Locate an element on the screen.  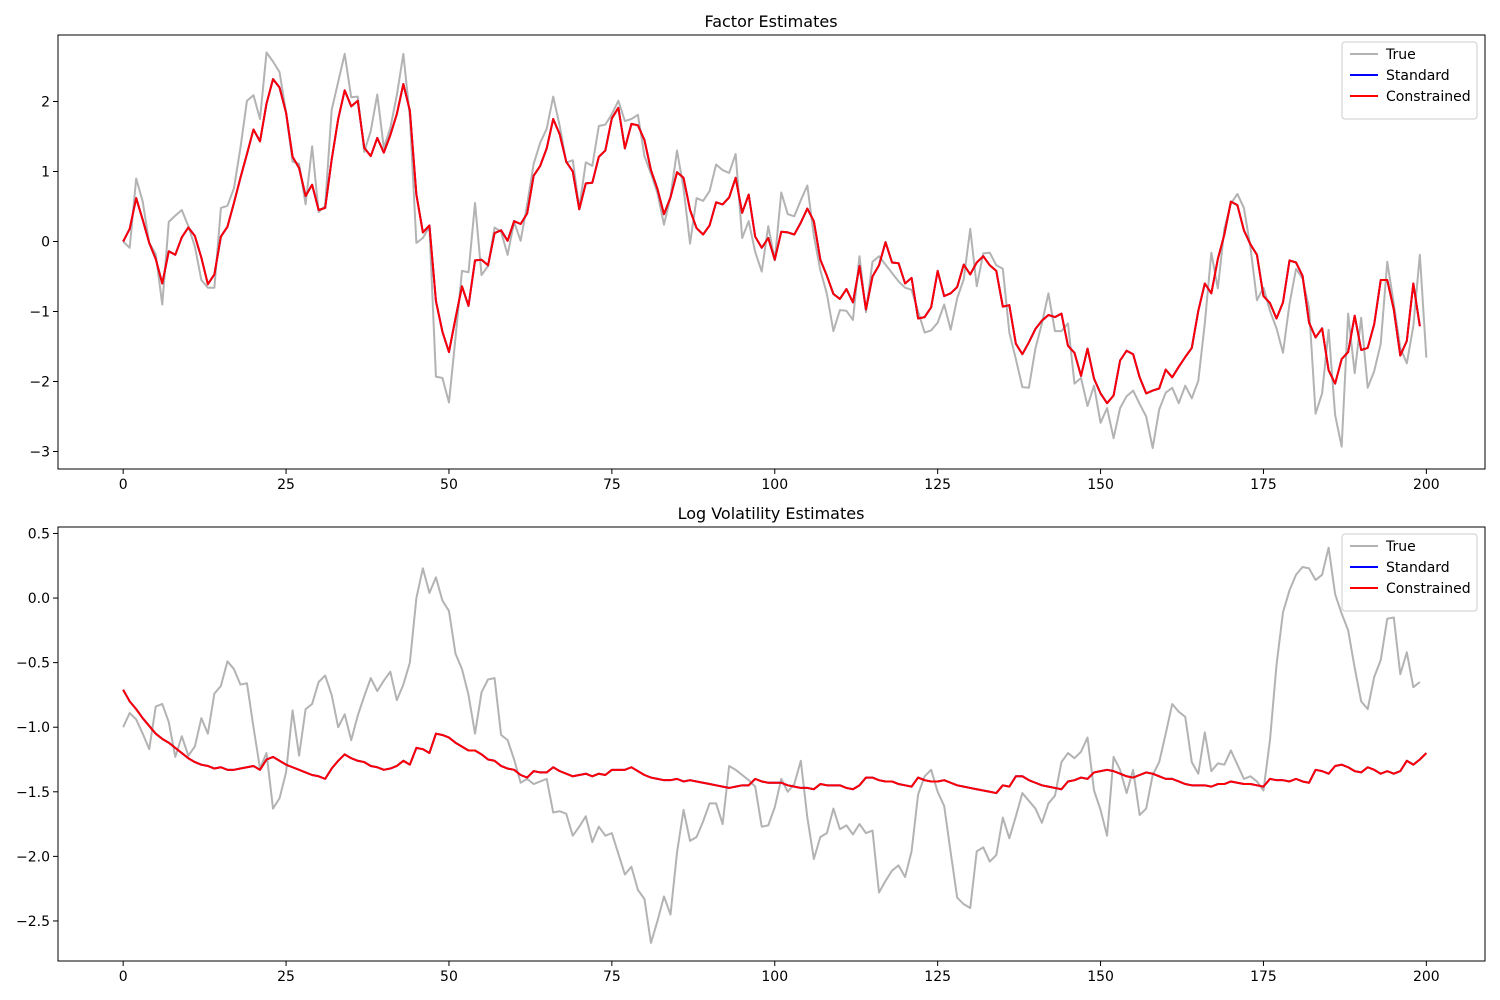
y-tick-label: −2.0 is located at coordinates (33, 857).